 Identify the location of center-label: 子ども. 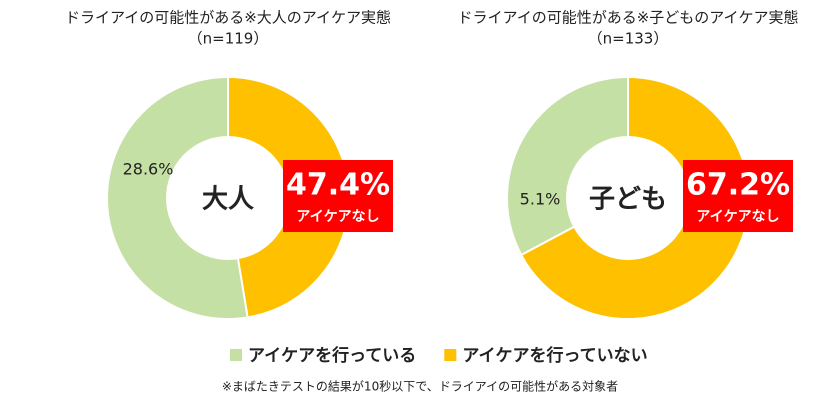
(628, 200).